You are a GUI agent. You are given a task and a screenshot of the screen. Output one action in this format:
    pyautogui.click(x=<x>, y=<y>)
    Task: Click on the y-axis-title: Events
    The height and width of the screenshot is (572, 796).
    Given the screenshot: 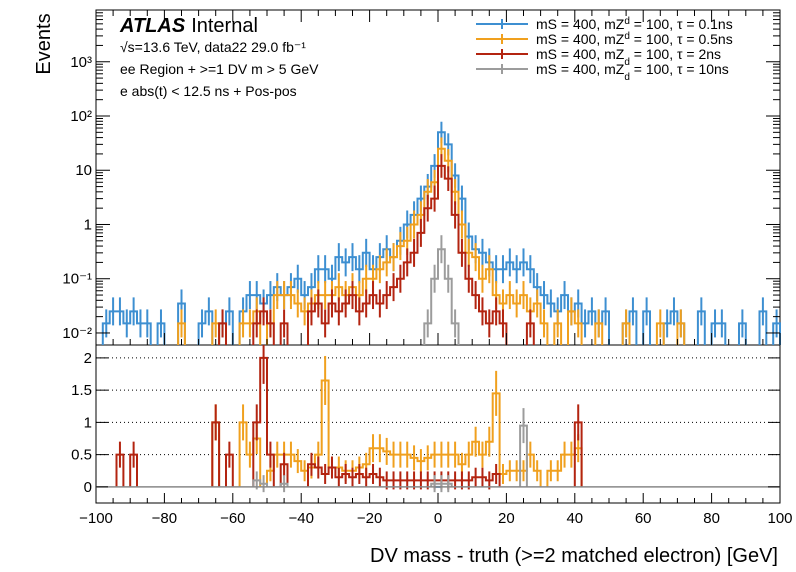 What is the action you would take?
    pyautogui.click(x=44, y=43)
    